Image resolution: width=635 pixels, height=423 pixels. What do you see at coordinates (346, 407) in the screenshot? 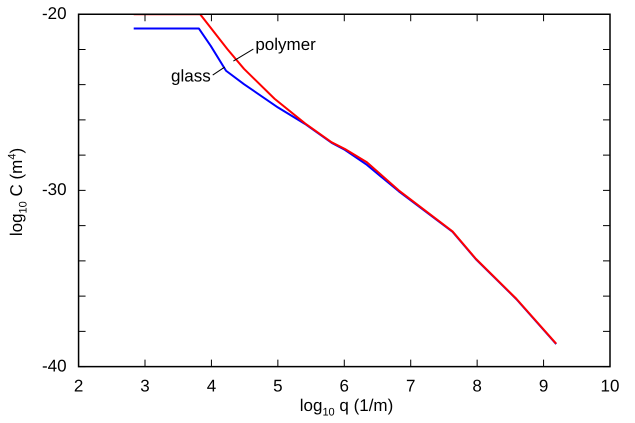
I see `x-axis-title: log$_{10}$ q (1/m)` at bounding box center [346, 407].